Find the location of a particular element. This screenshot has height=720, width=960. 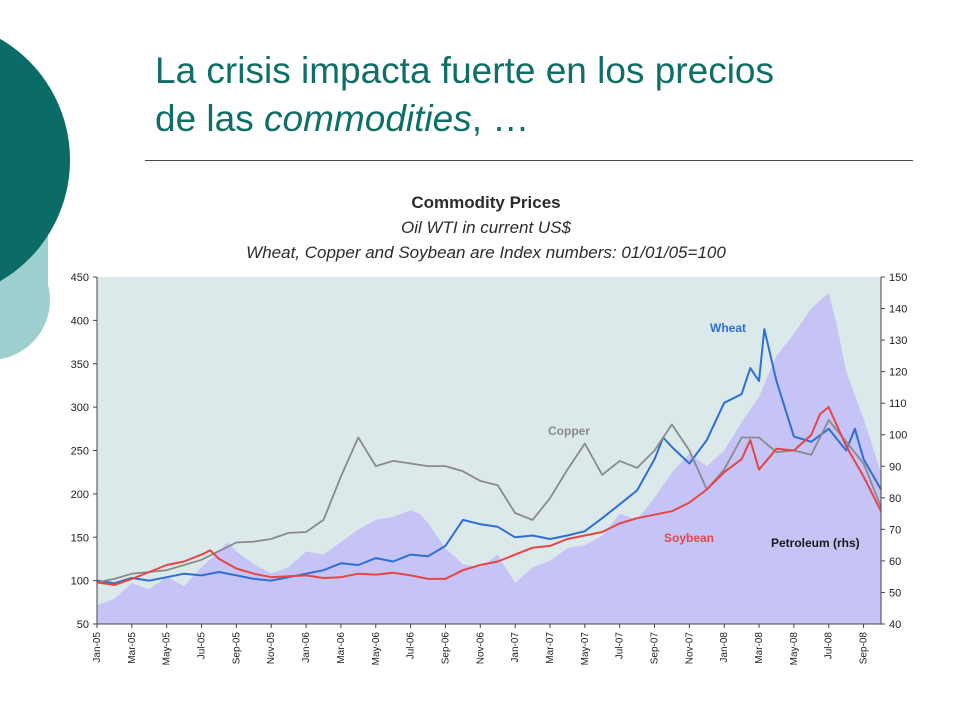

x-tick-label: Jul-07 is located at coordinates (620, 646).